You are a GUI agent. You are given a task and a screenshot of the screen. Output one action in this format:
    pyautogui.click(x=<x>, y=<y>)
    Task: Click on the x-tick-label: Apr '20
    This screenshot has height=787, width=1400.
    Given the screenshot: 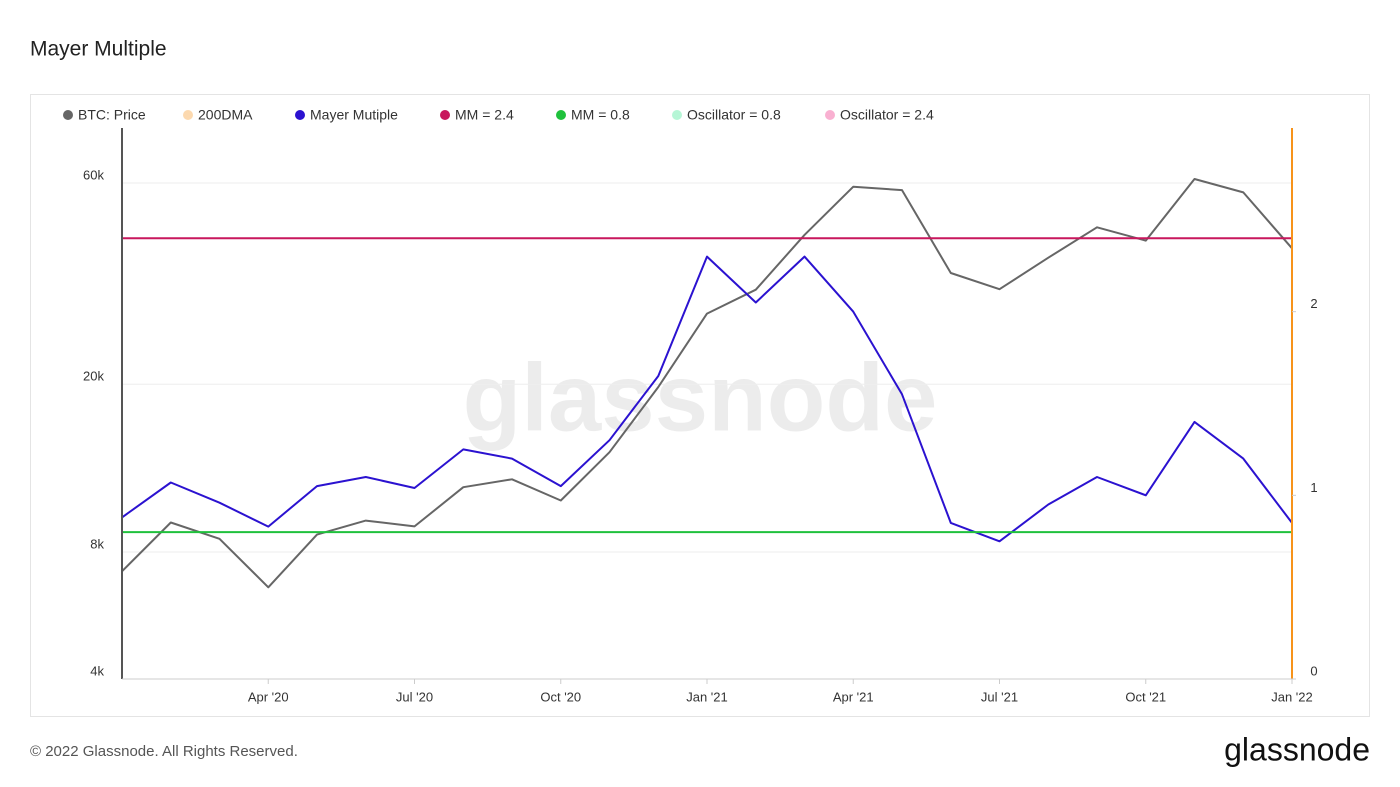 What is the action you would take?
    pyautogui.click(x=268, y=696)
    